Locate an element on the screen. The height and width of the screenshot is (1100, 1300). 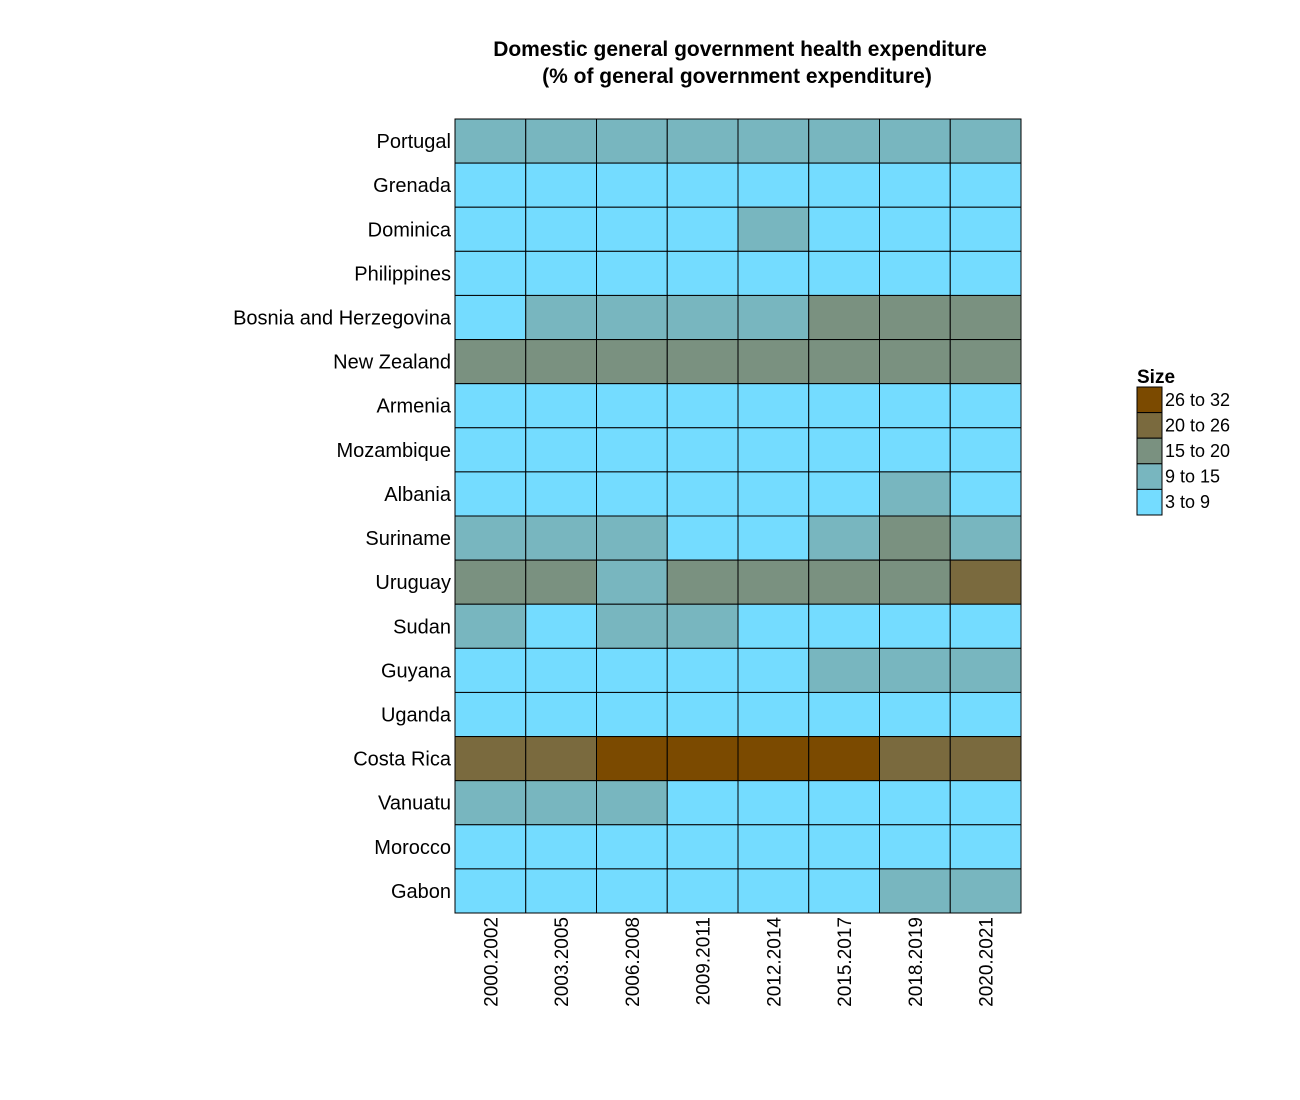
column-label: 2009.2011 is located at coordinates (704, 961).